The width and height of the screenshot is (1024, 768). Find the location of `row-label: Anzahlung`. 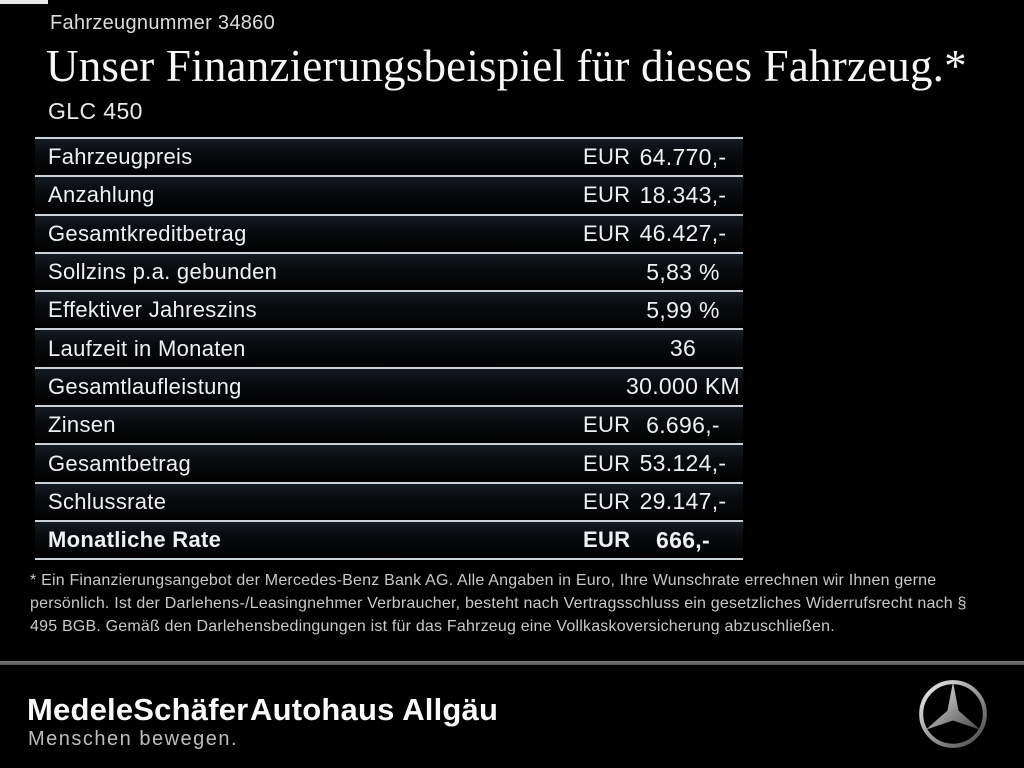

row-label: Anzahlung is located at coordinates (101, 195).